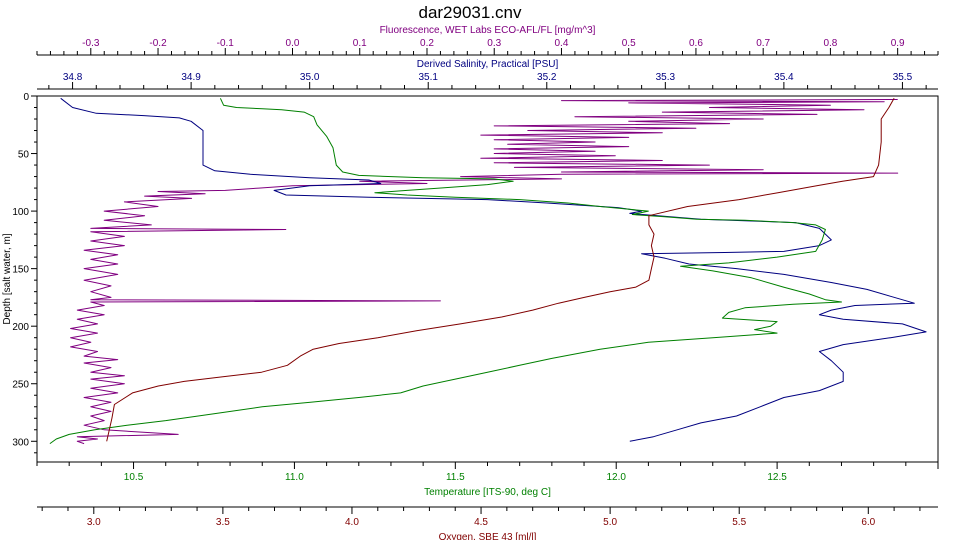 The image size is (960, 540). What do you see at coordinates (868, 522) in the screenshot?
I see `oxygen-tick-label: 6.0` at bounding box center [868, 522].